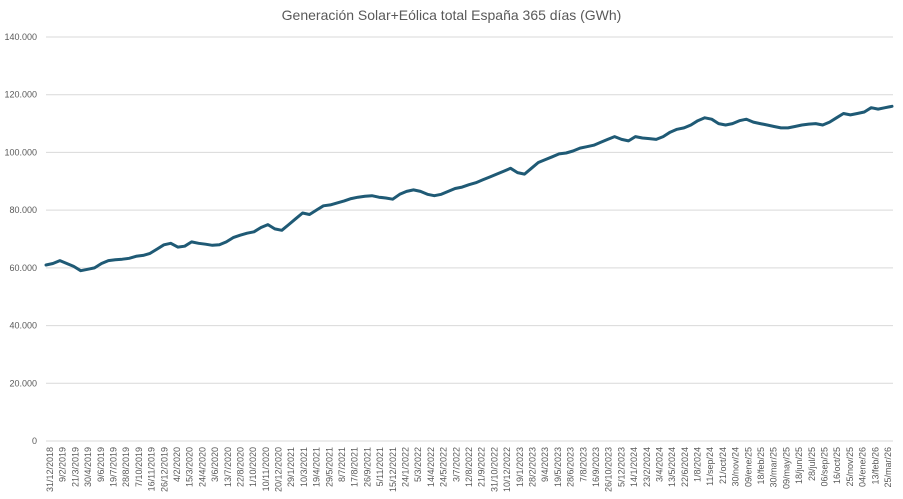  What do you see at coordinates (152, 469) in the screenshot?
I see `x-tick-label: 16/11/2019` at bounding box center [152, 469].